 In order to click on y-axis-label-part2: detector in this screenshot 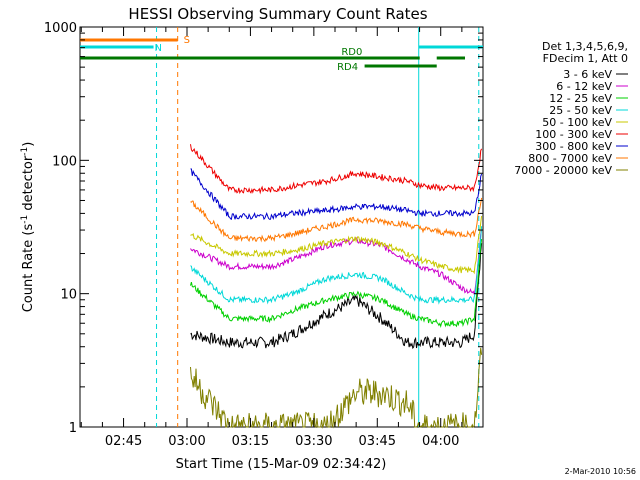, I will do `click(28, 185)`.